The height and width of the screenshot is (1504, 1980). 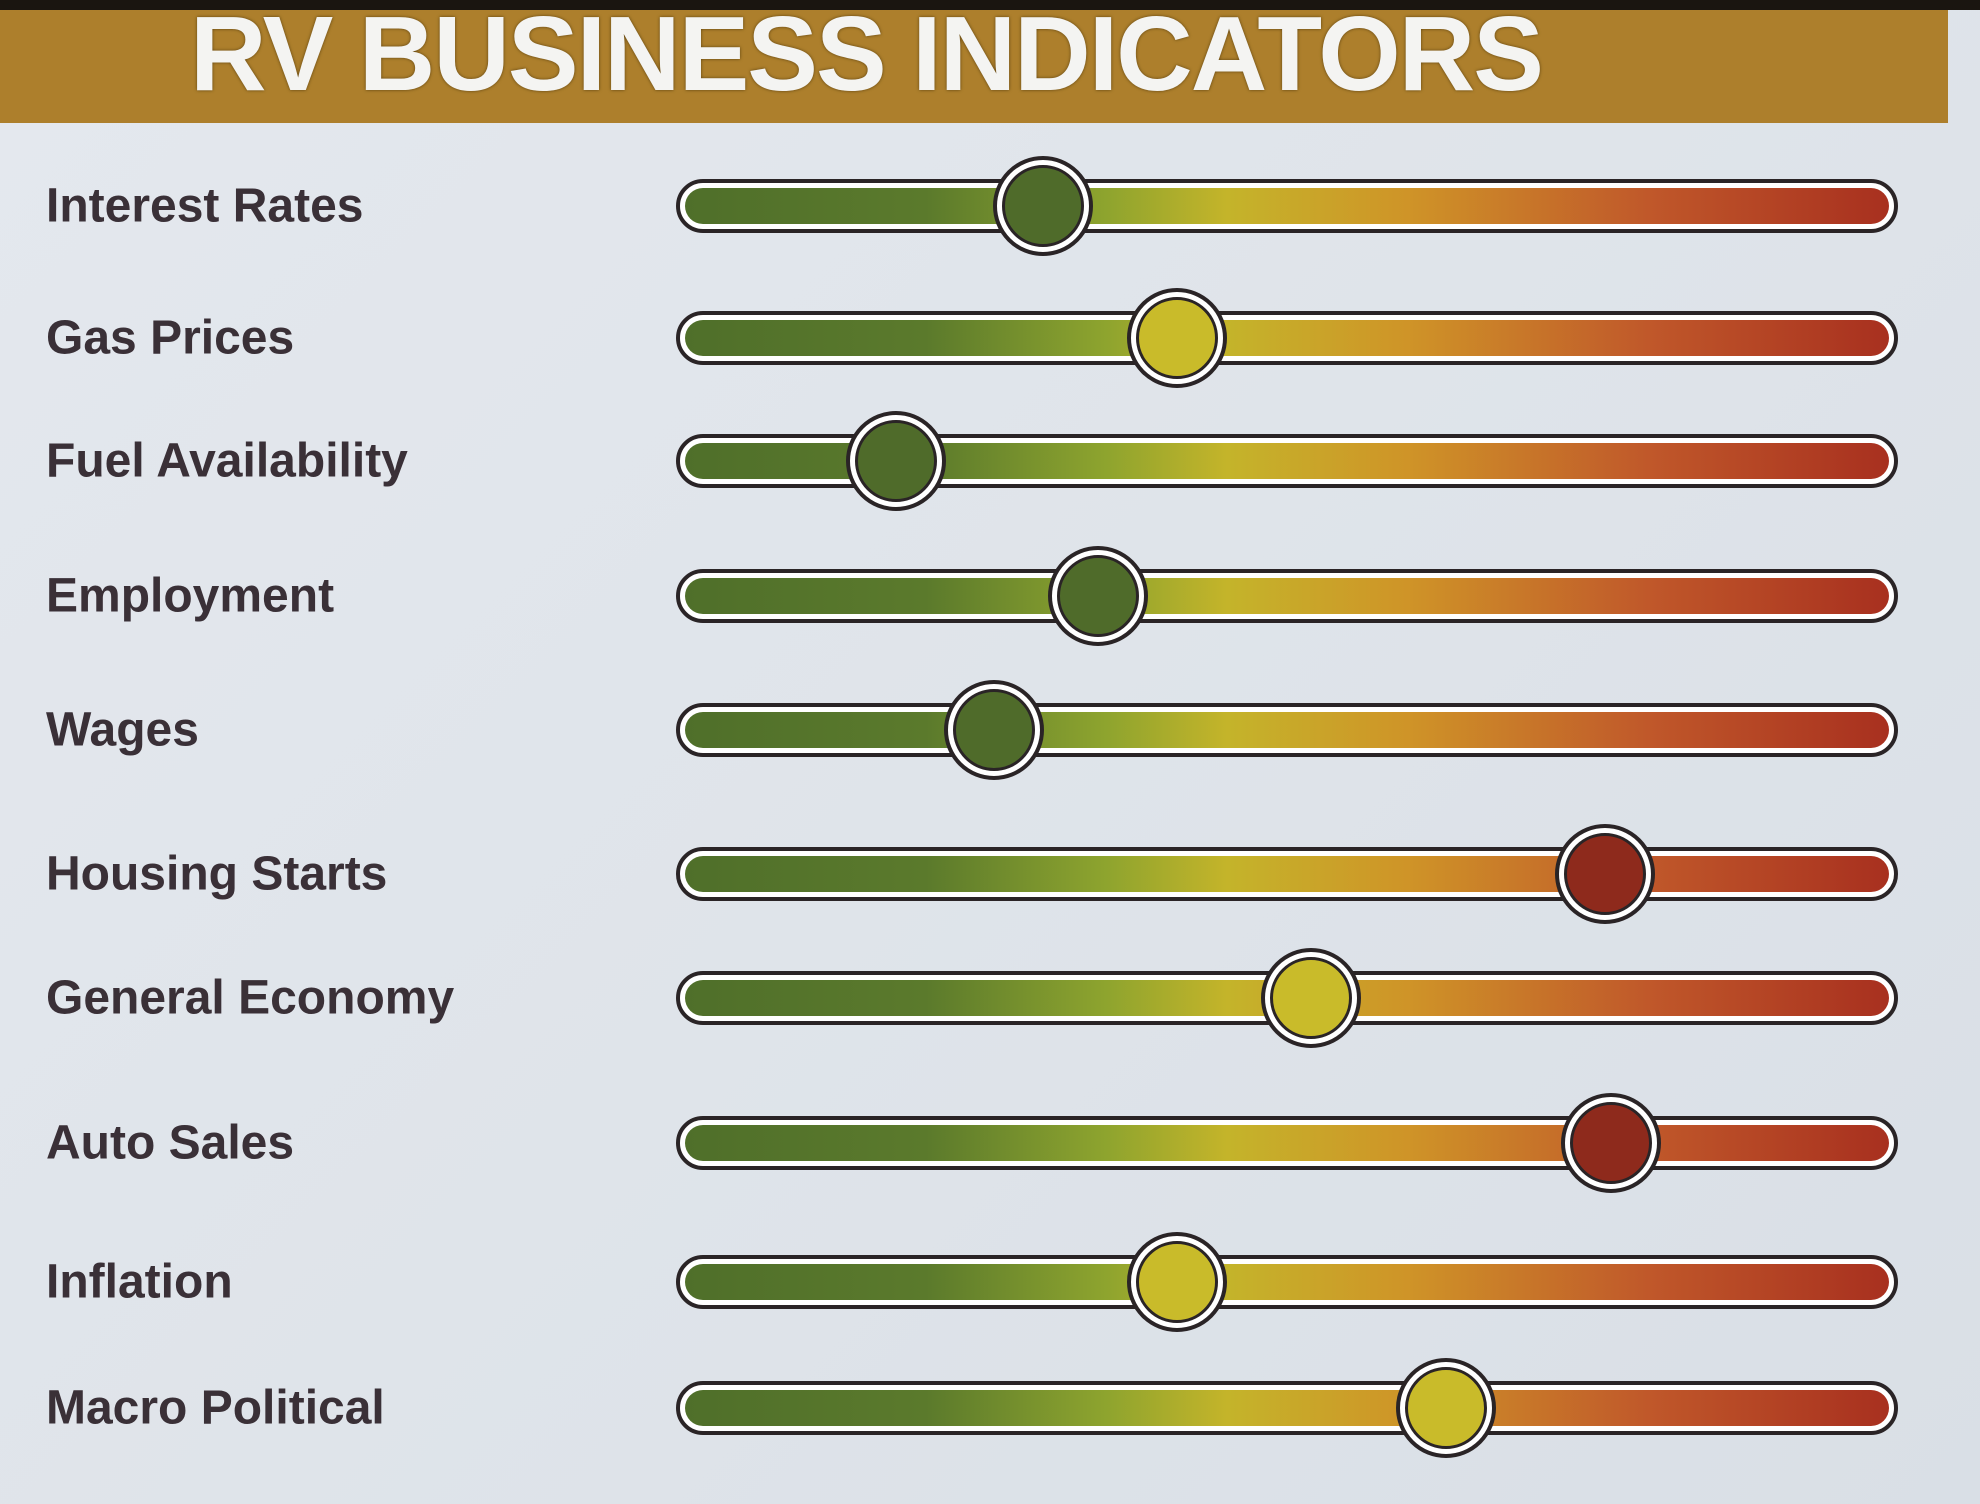 What do you see at coordinates (190, 596) in the screenshot?
I see `indicator-label: Employment` at bounding box center [190, 596].